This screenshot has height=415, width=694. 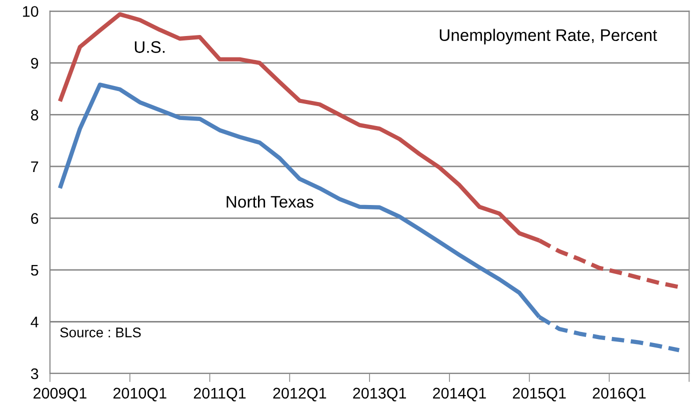 I want to click on y-tick-label: 8, so click(x=34, y=115).